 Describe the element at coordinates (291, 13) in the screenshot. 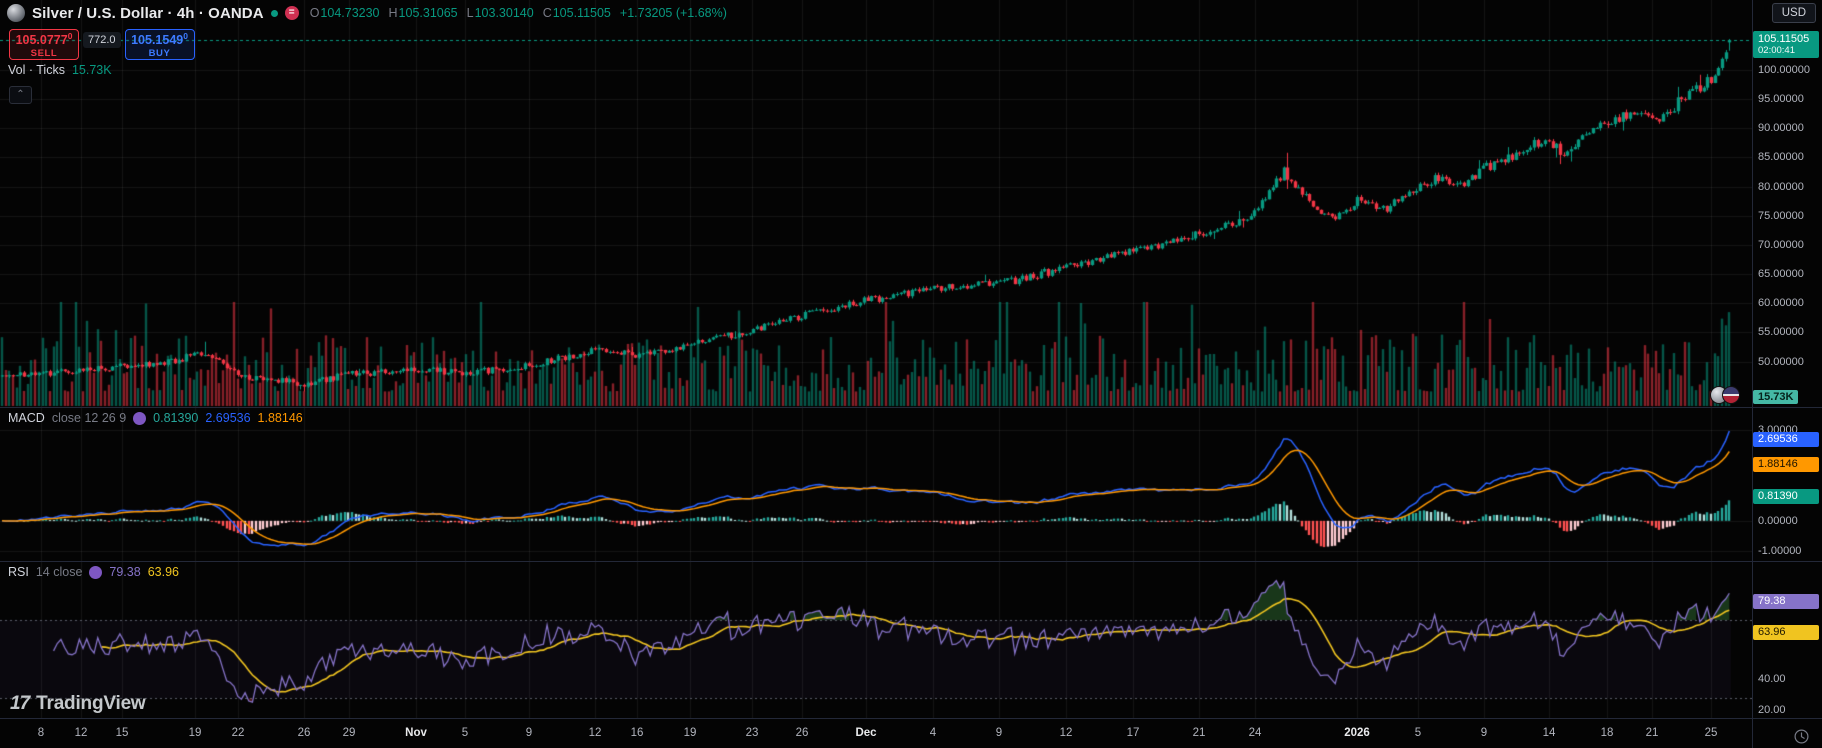

I see `symbol-status-icon: =` at that location.